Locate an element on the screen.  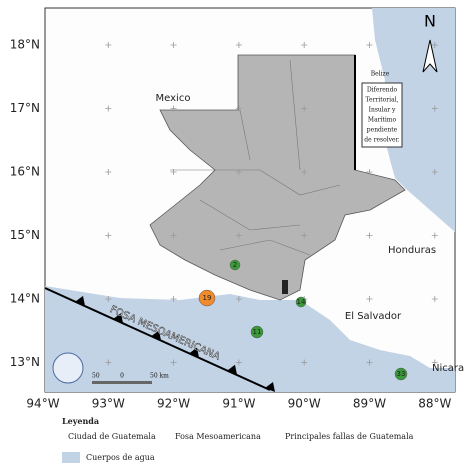
event-label: 2 is located at coordinates (235, 265).